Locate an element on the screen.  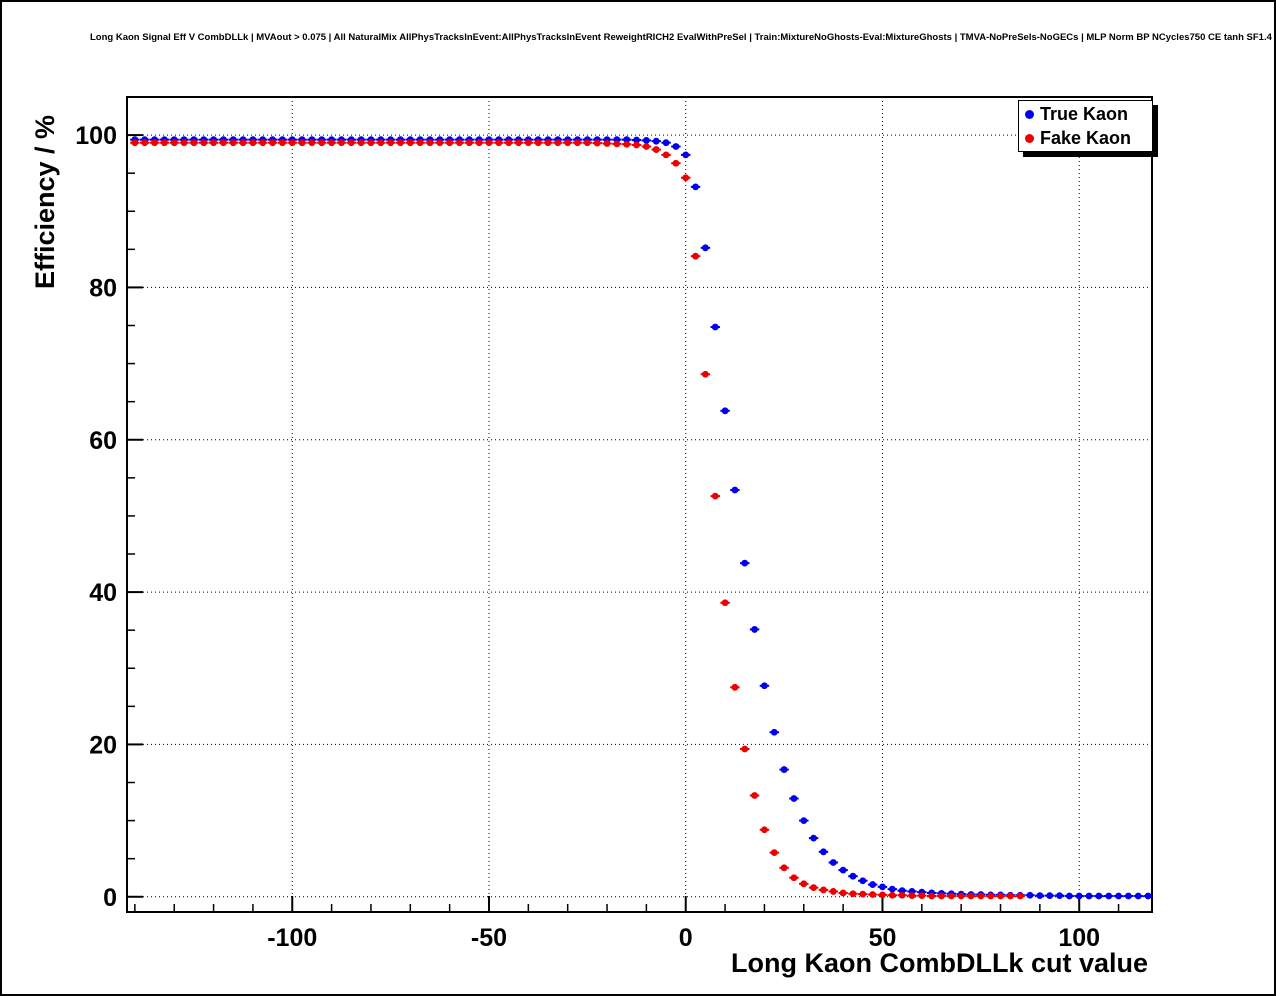
legend-item-fake-kaon: Fake Kaon is located at coordinates (1085, 138).